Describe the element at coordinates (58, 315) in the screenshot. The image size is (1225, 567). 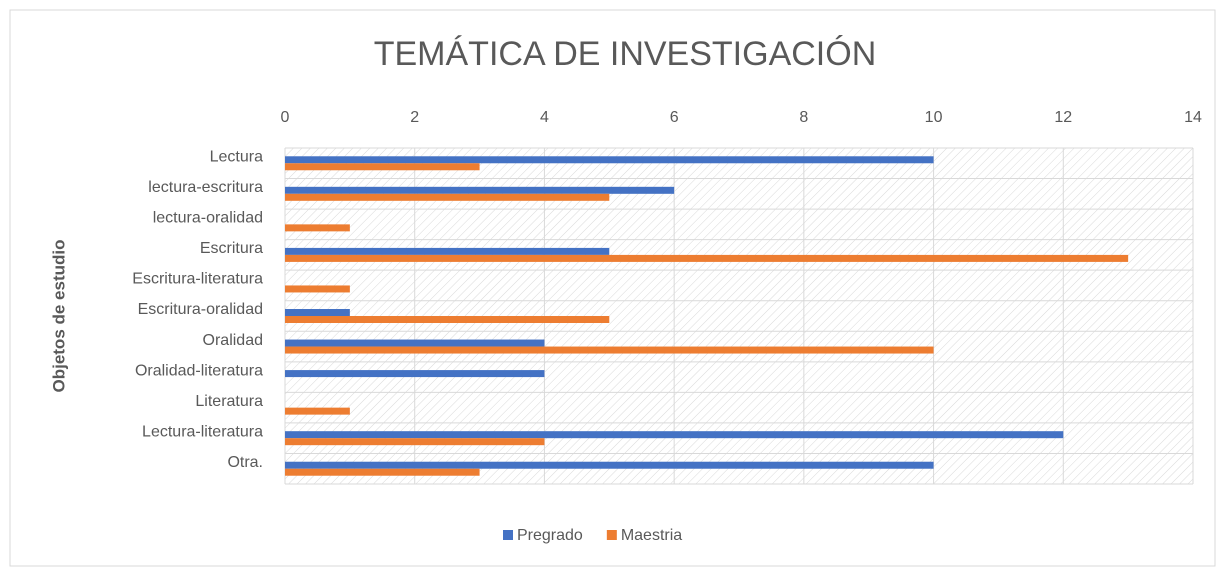
I see `y-axis-label: Objetos de estudio` at that location.